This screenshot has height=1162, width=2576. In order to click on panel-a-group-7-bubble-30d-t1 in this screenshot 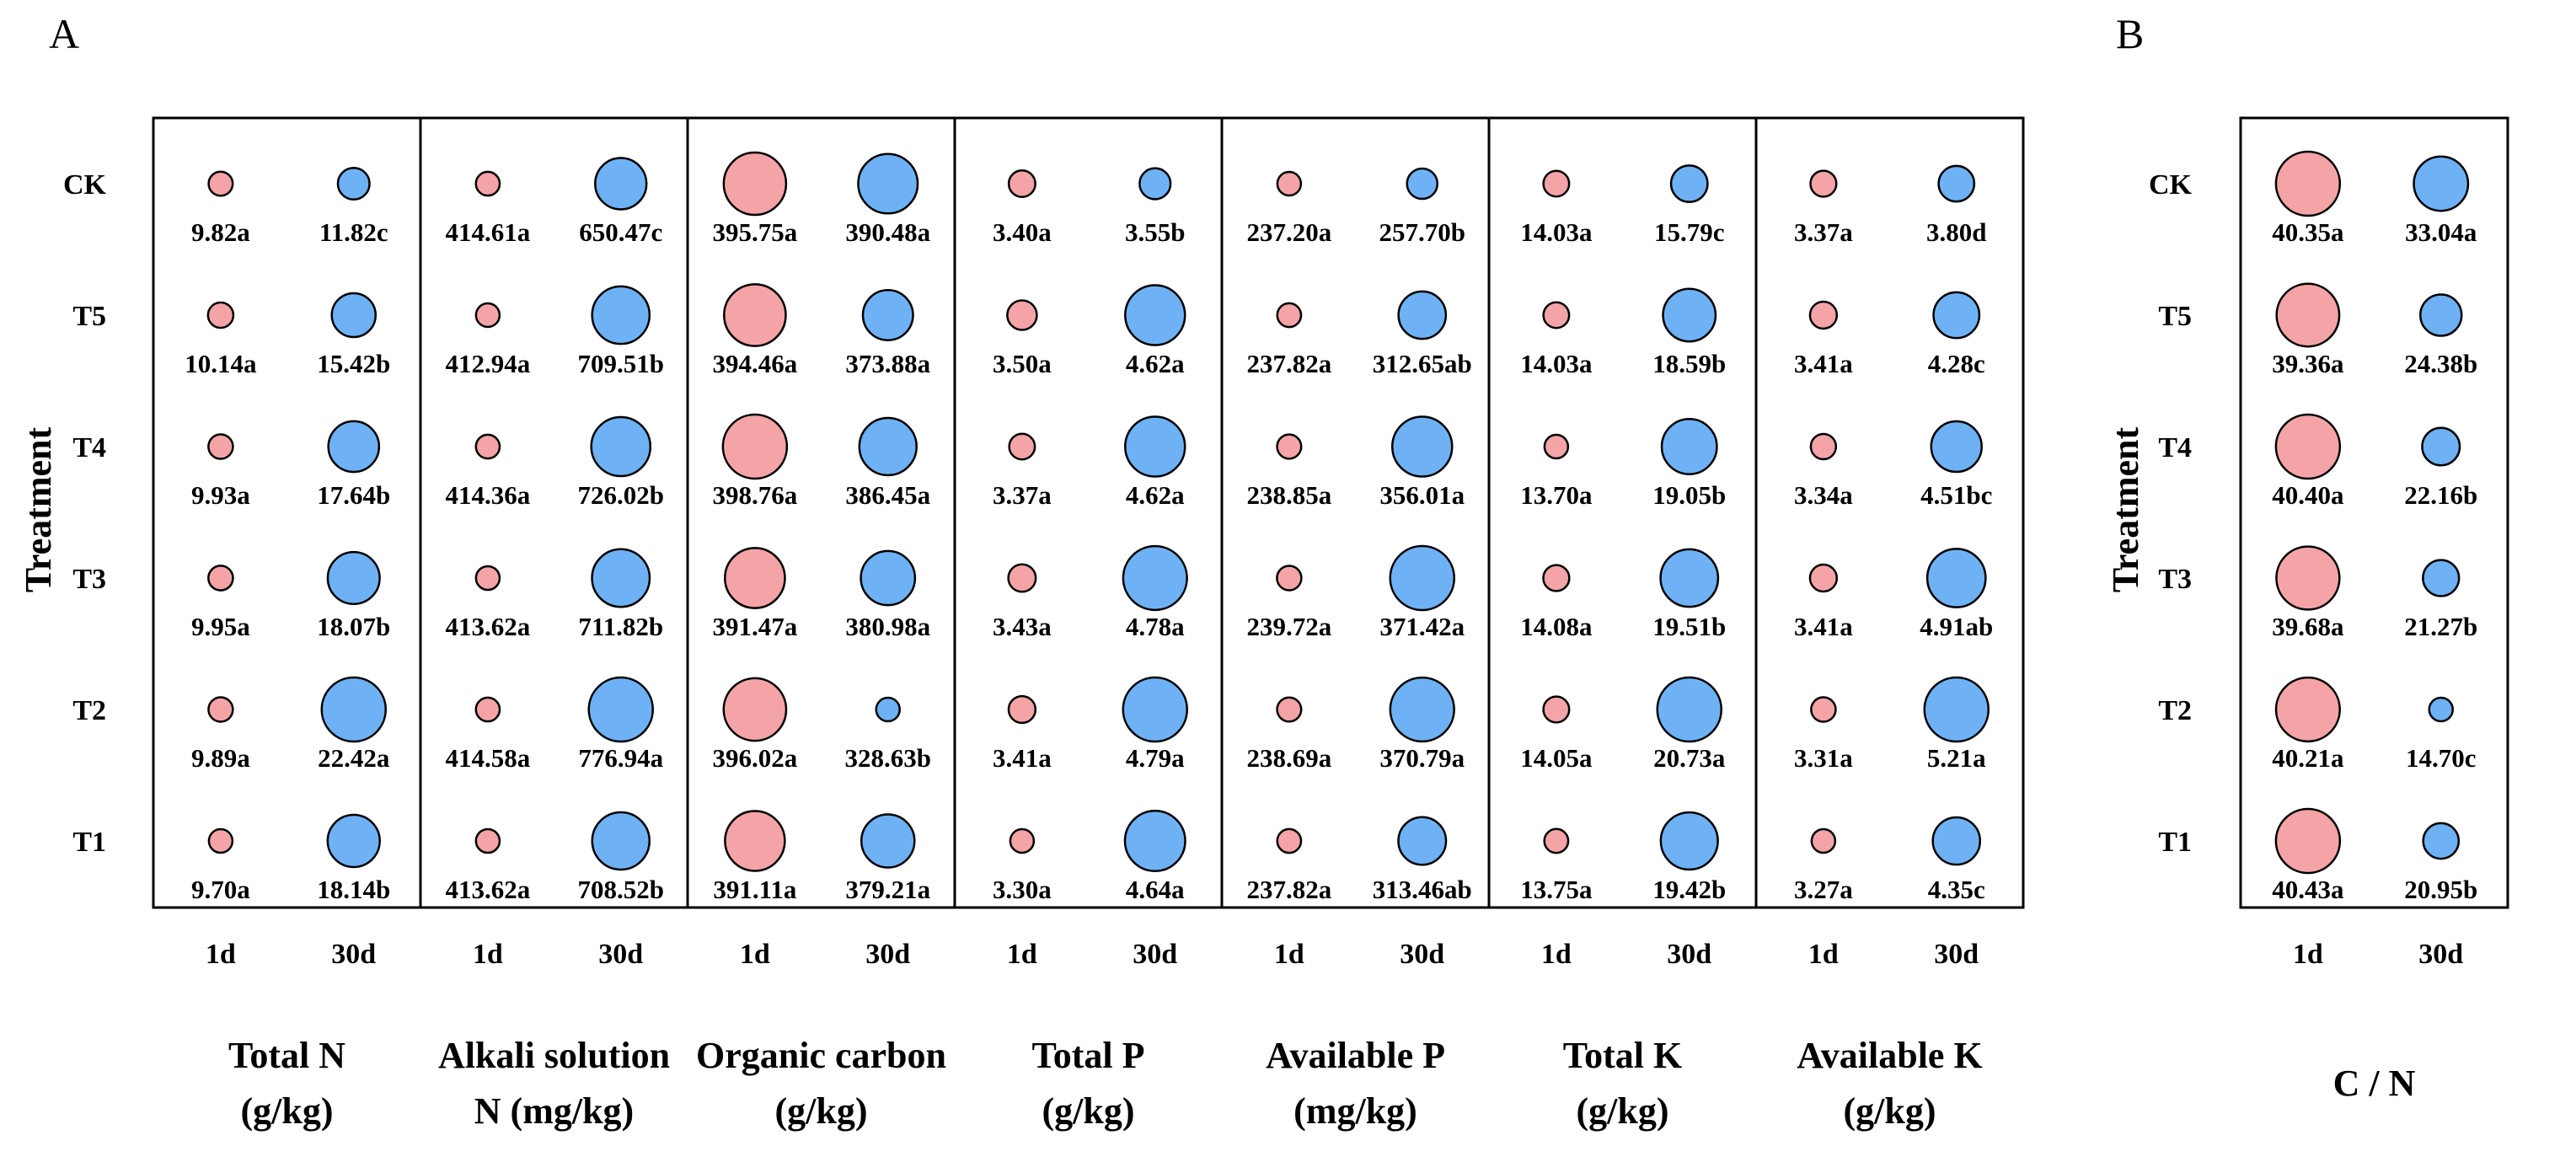, I will do `click(1956, 841)`.